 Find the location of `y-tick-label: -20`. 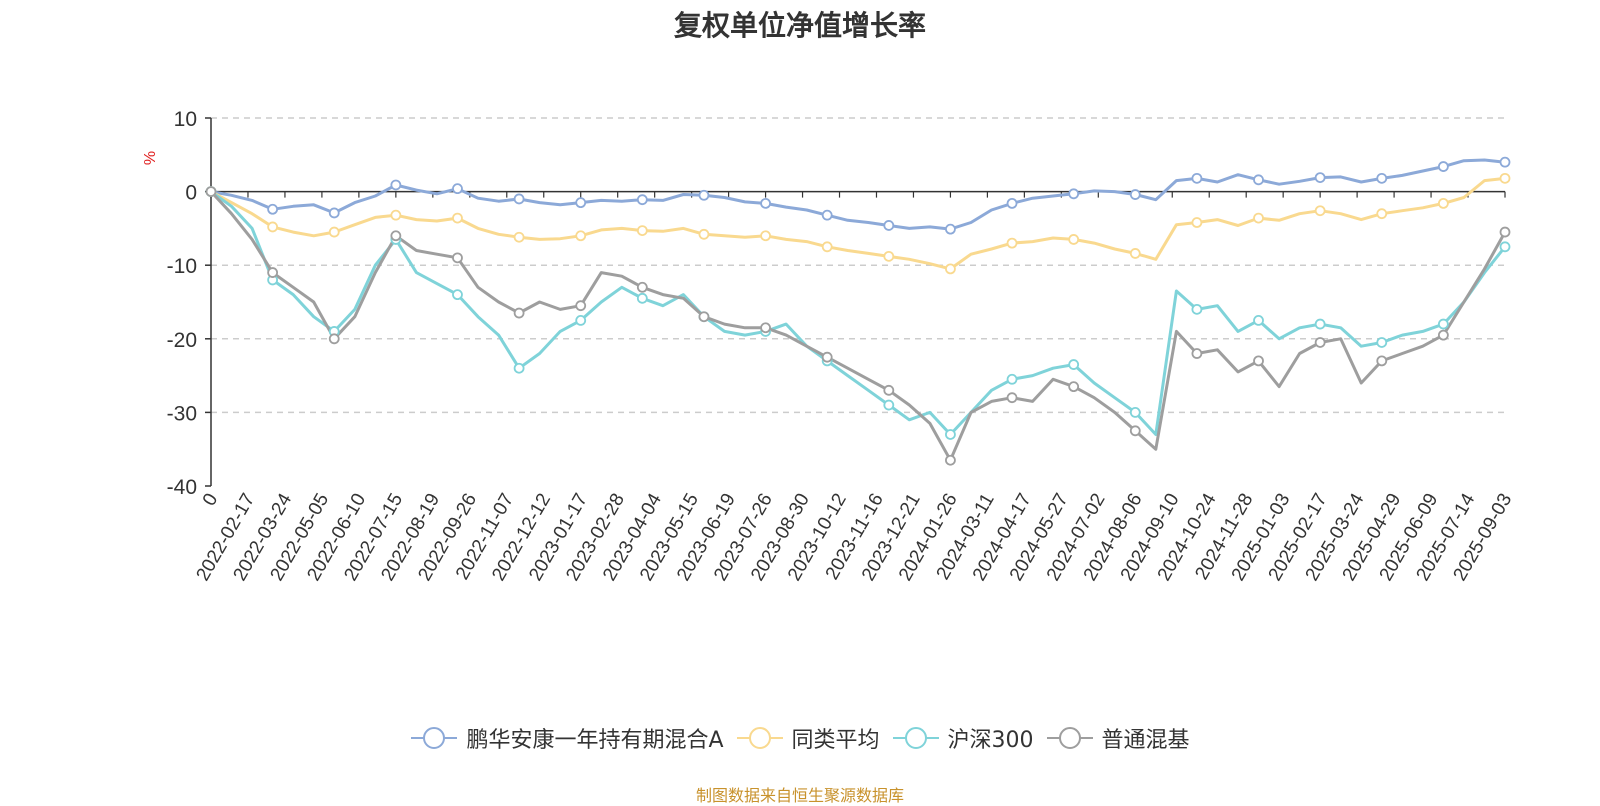

y-tick-label: -20 is located at coordinates (182, 340).